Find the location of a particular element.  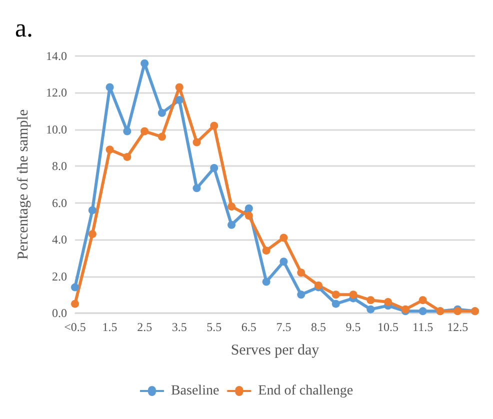

legend-label: End of challenge is located at coordinates (306, 391).